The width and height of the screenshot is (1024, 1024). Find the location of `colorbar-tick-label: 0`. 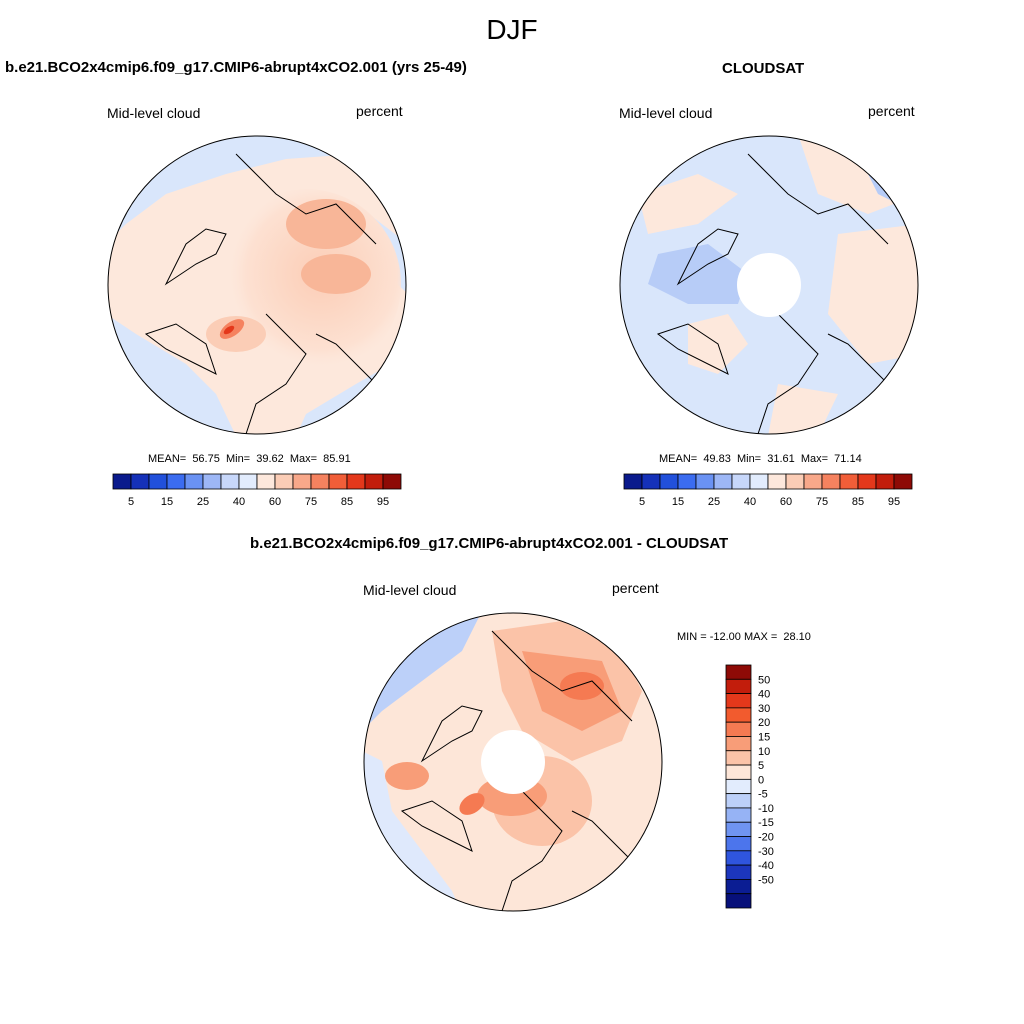

colorbar-tick-label: 0 is located at coordinates (761, 780).